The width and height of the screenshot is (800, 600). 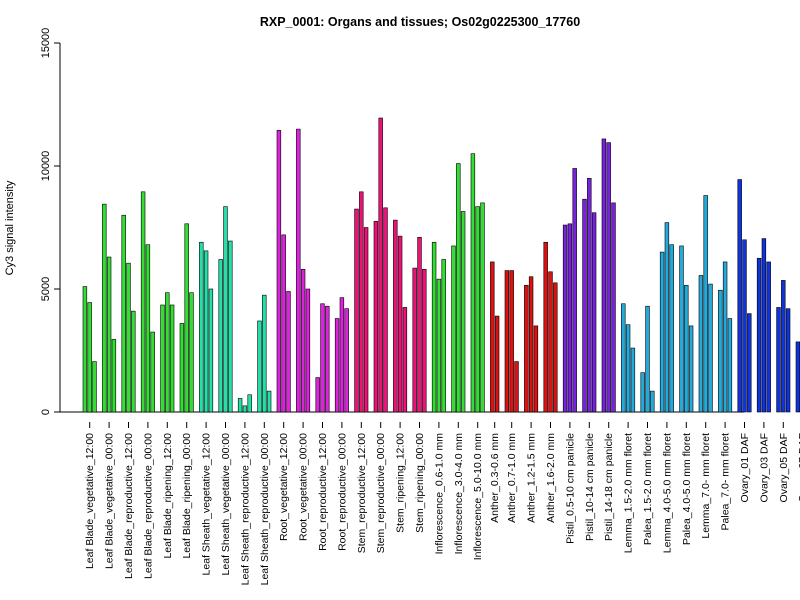 What do you see at coordinates (381, 493) in the screenshot?
I see `x-tick-label: Stem_reproductive_00:00` at bounding box center [381, 493].